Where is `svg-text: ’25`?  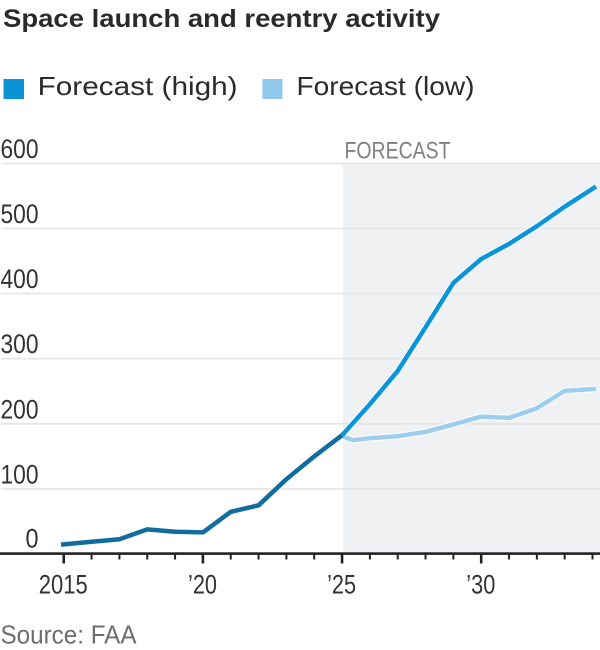
svg-text: ’25 is located at coordinates (341, 585).